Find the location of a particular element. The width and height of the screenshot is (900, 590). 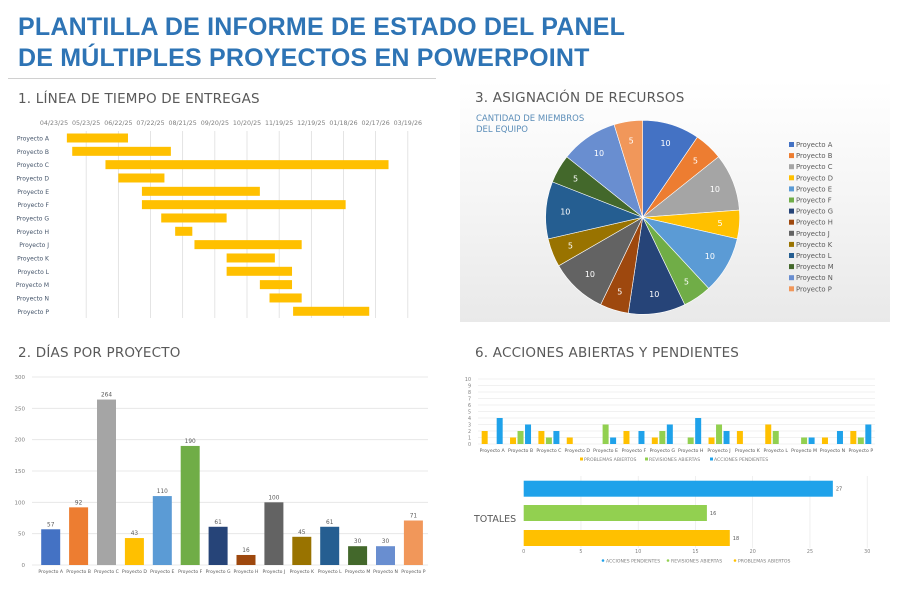

gantt-row-label: Proyecto B is located at coordinates (33, 152).